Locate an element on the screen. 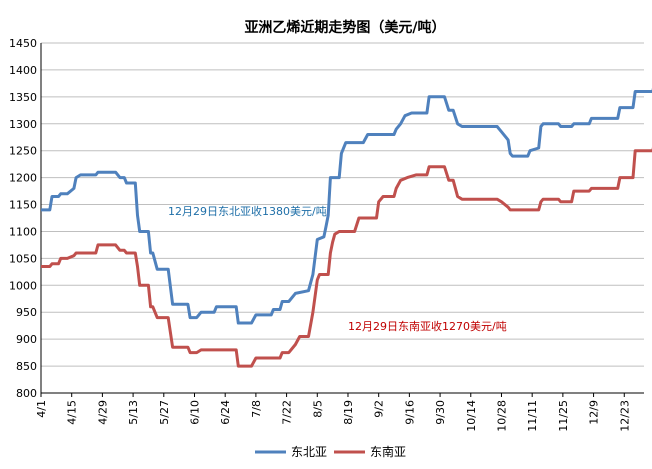  x-tick-label: 4/15 is located at coordinates (72, 412).